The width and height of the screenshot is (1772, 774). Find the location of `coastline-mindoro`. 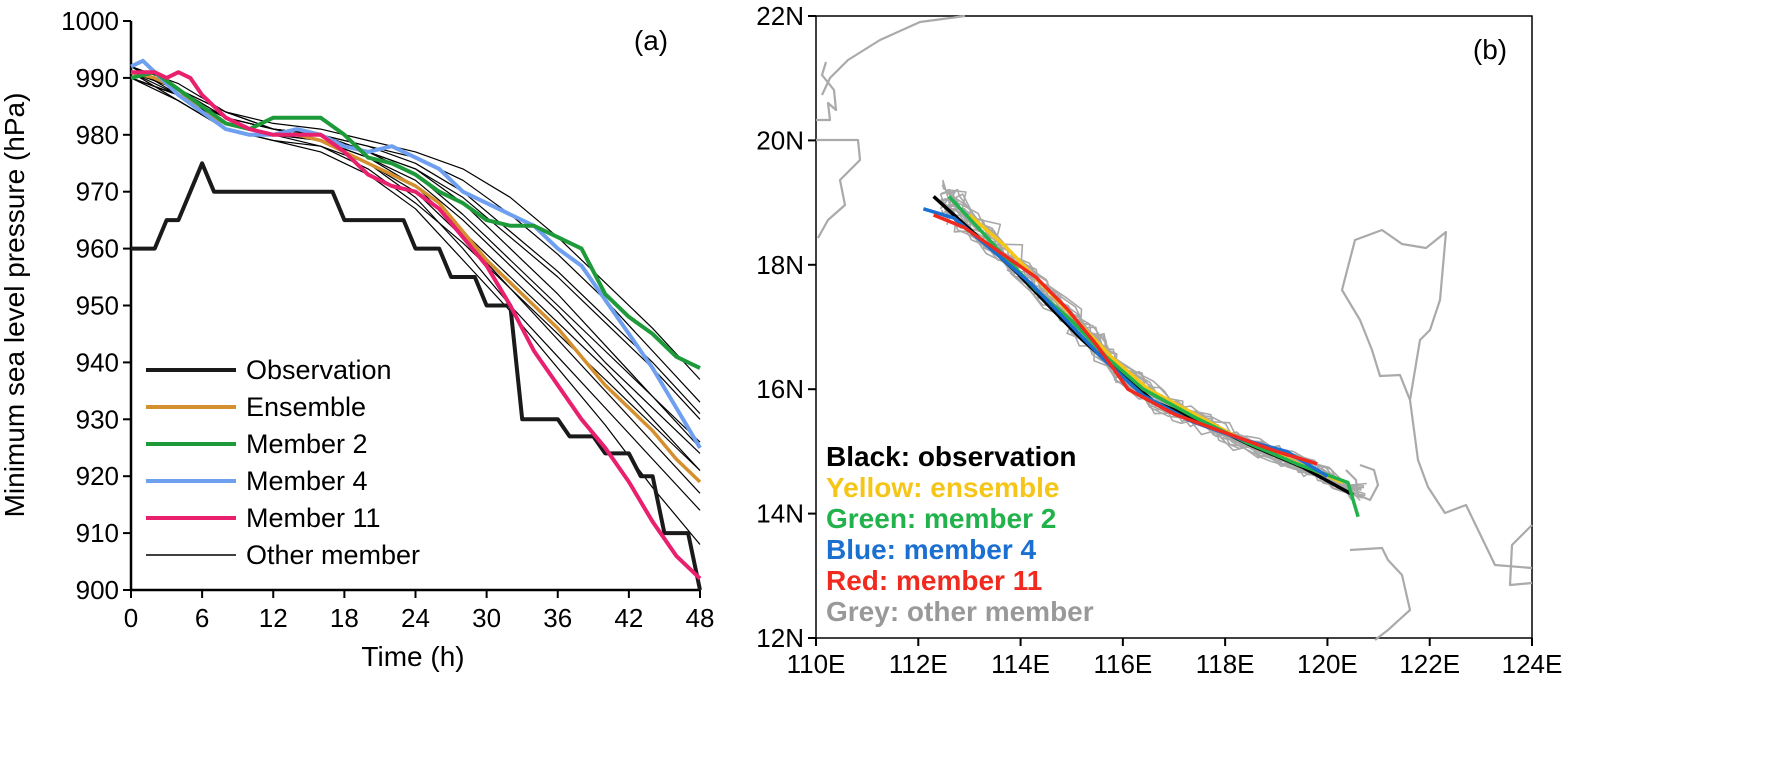

coastline-mindoro is located at coordinates (1362, 482).